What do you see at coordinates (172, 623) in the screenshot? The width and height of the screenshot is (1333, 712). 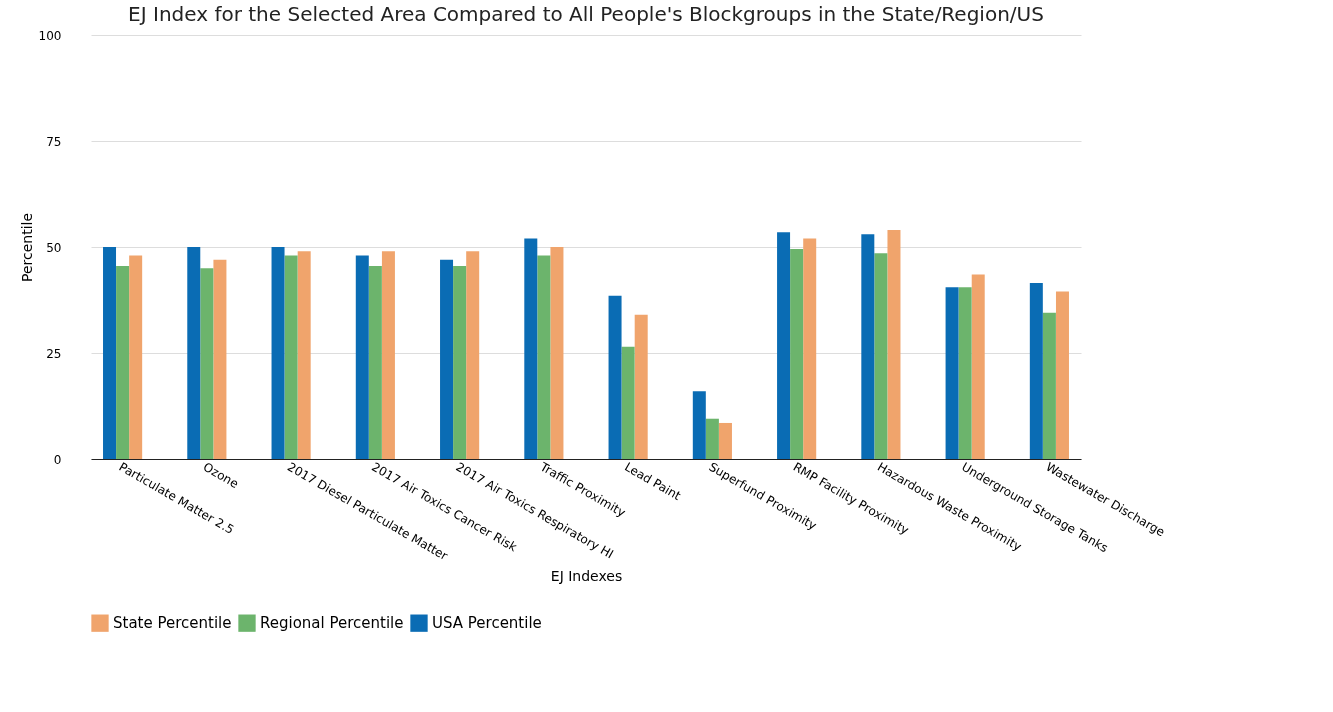 I see `legend-label: State Percentile` at bounding box center [172, 623].